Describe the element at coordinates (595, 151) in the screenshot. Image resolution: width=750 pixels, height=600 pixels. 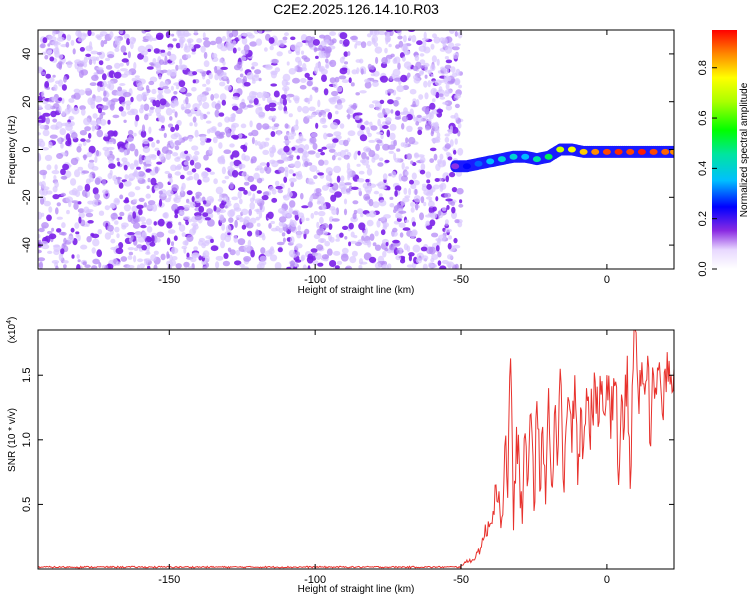
I see `signal-point` at that location.